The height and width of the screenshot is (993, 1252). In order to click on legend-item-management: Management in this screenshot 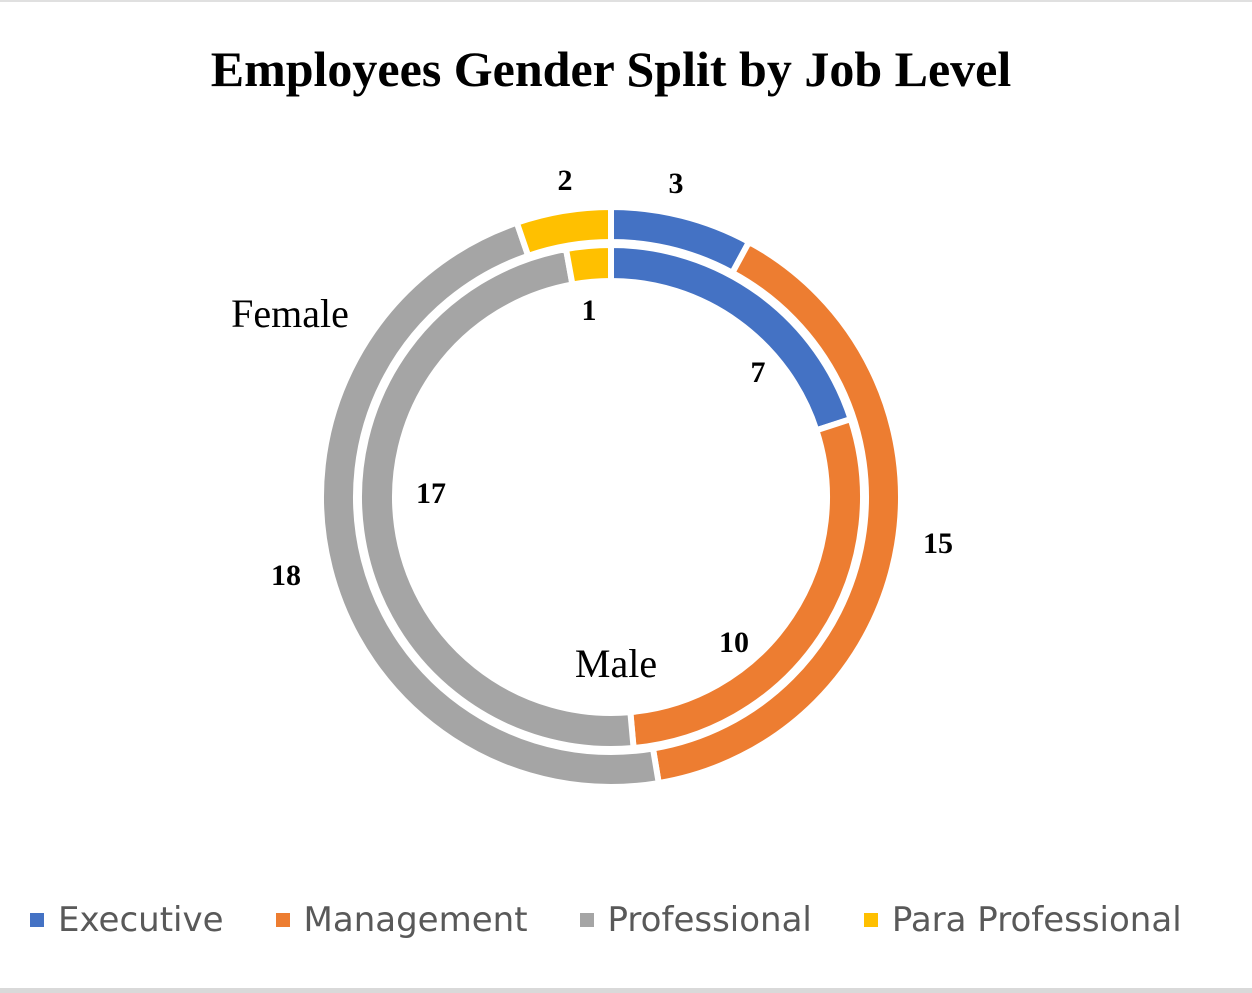, I will do `click(401, 920)`.